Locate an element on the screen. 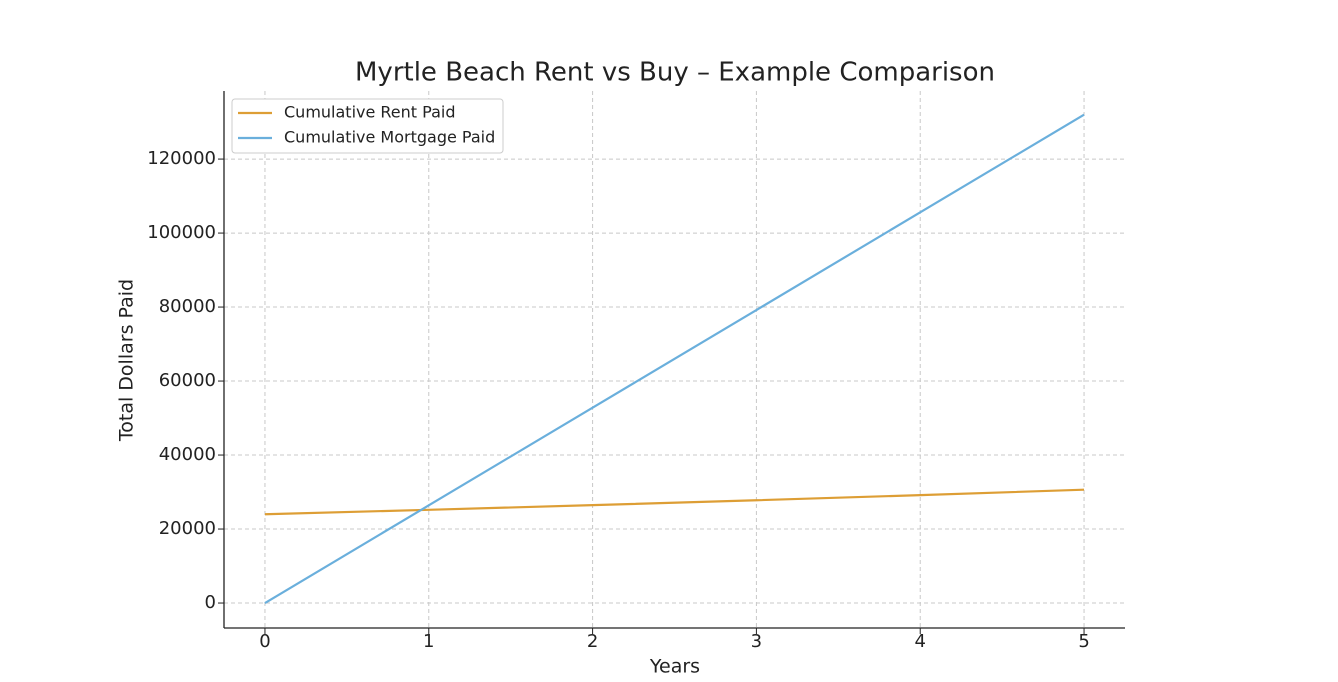  y-tick-label: 0 is located at coordinates (210, 602).